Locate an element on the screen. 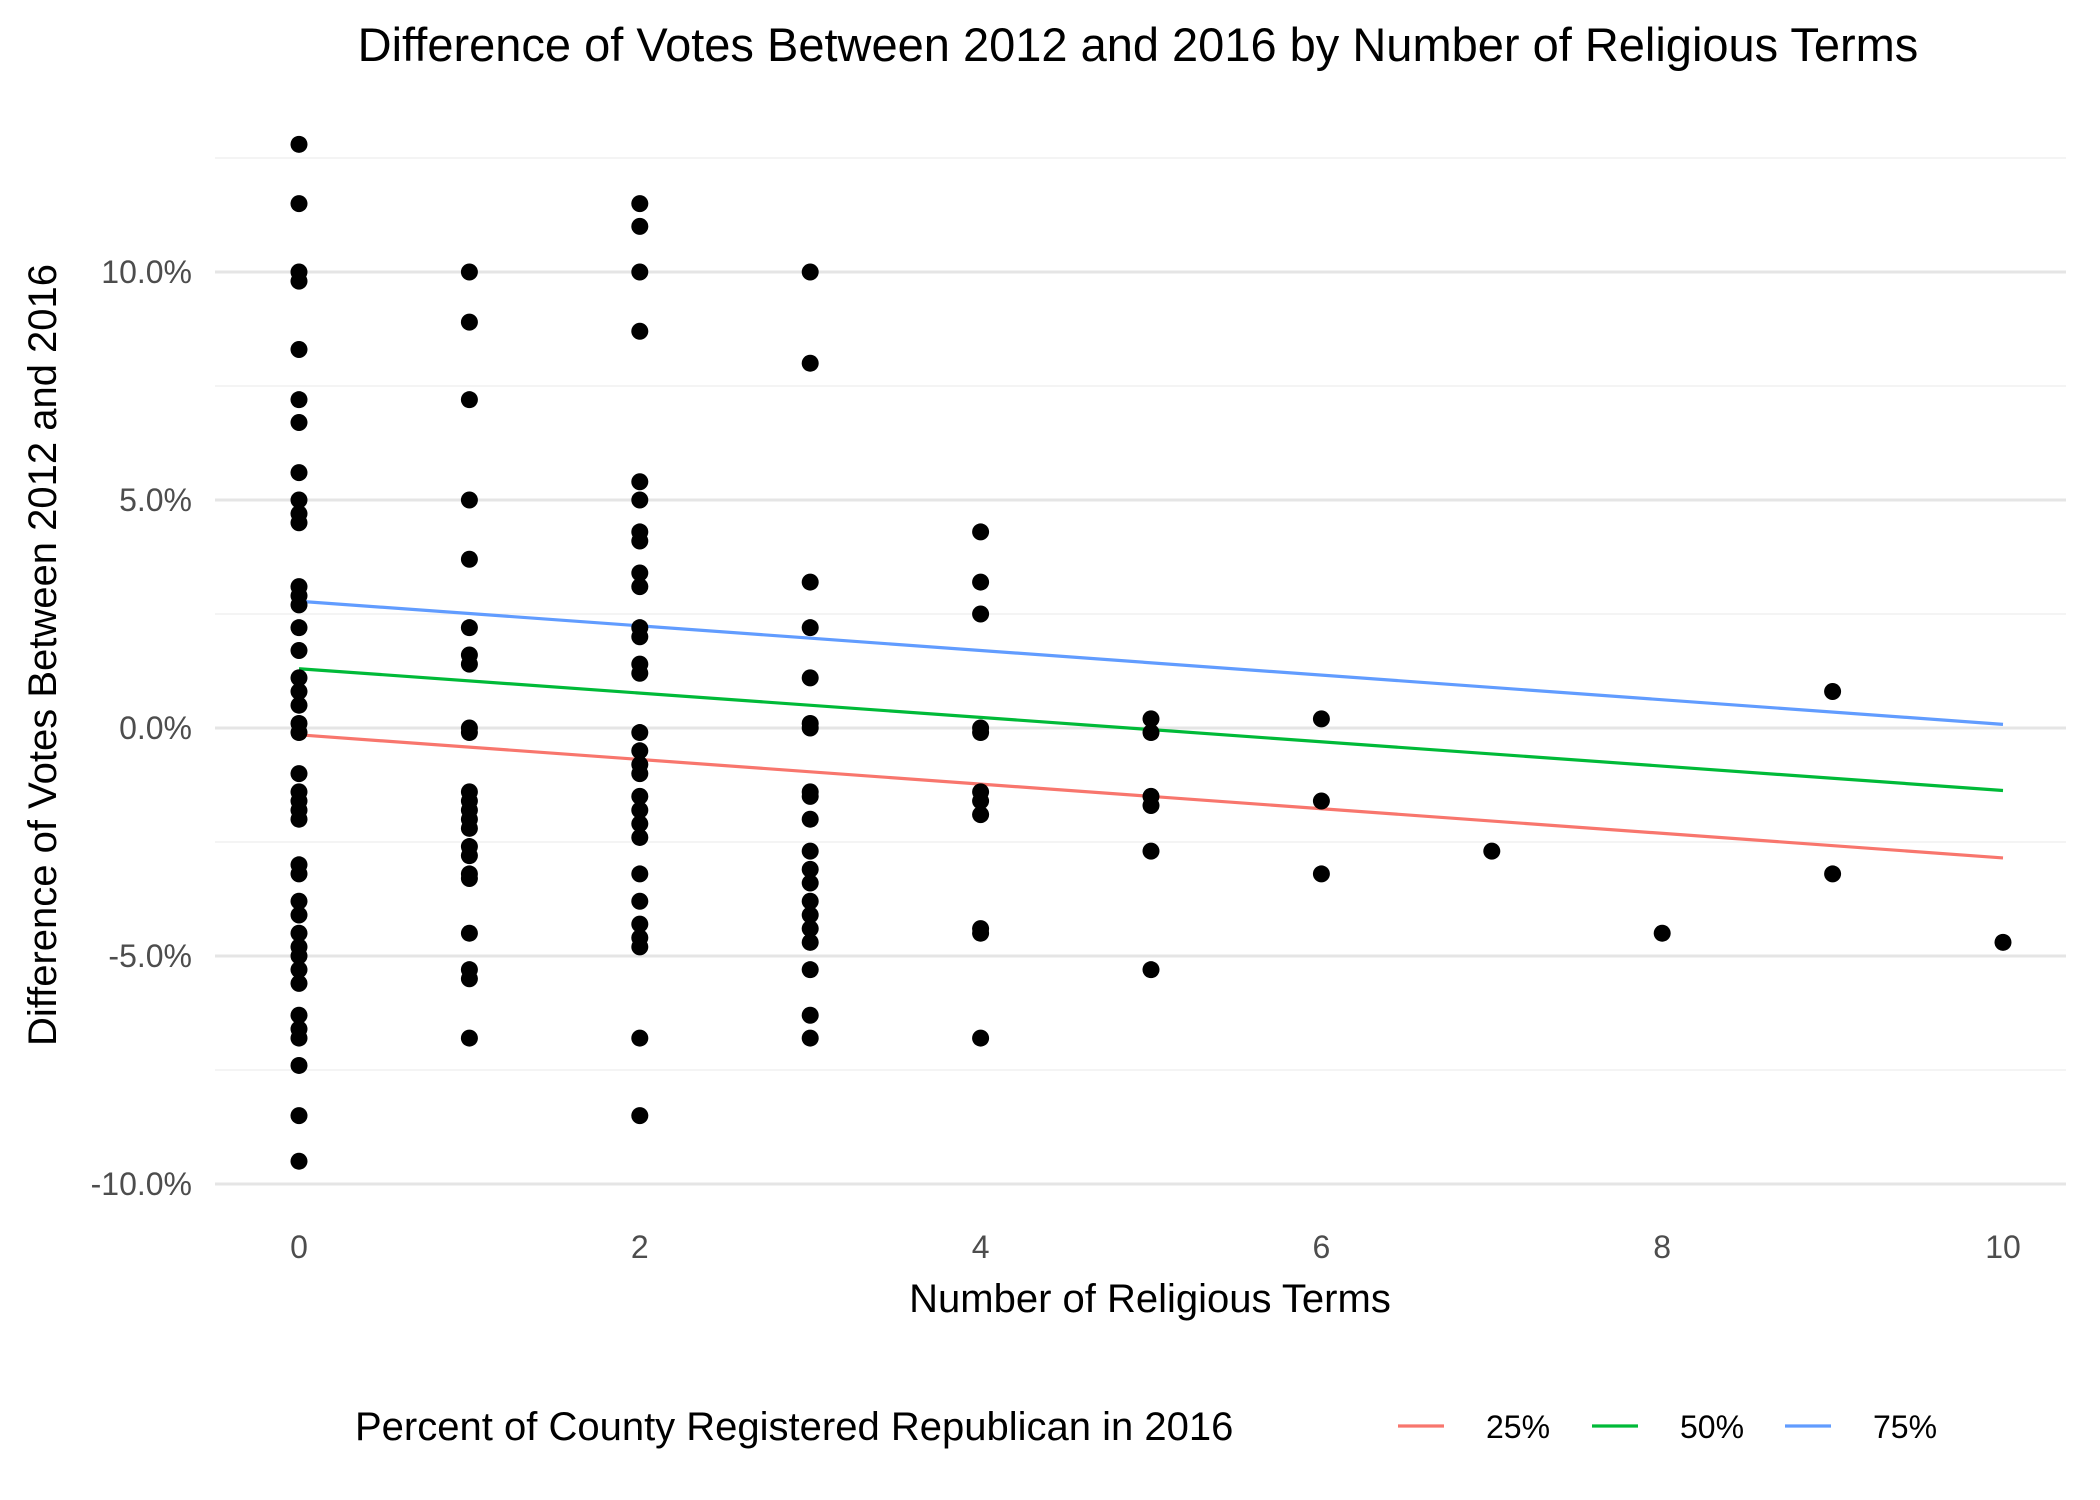 This screenshot has width=2100, height=1500. y-axis-ticks: -10.0% -5.0% 0.0% 5.0% 10.0% is located at coordinates (141, 728).